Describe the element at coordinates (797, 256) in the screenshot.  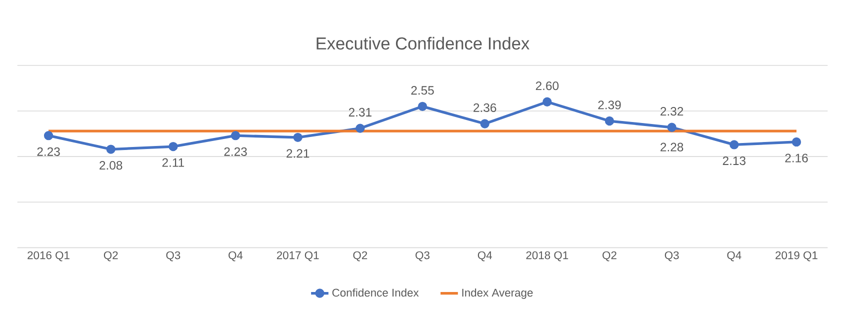
I see `x-tick-label: 2019 Q1` at that location.